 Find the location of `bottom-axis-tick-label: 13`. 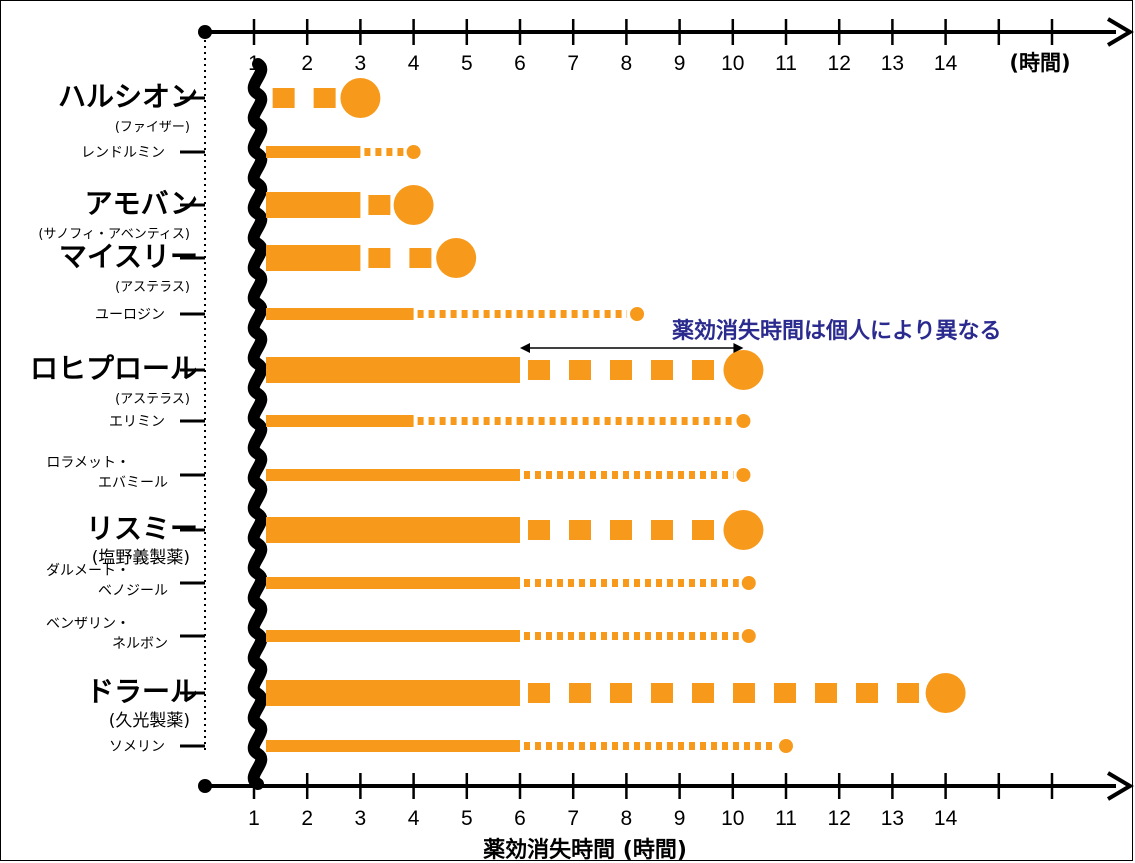

bottom-axis-tick-label: 13 is located at coordinates (892, 818).